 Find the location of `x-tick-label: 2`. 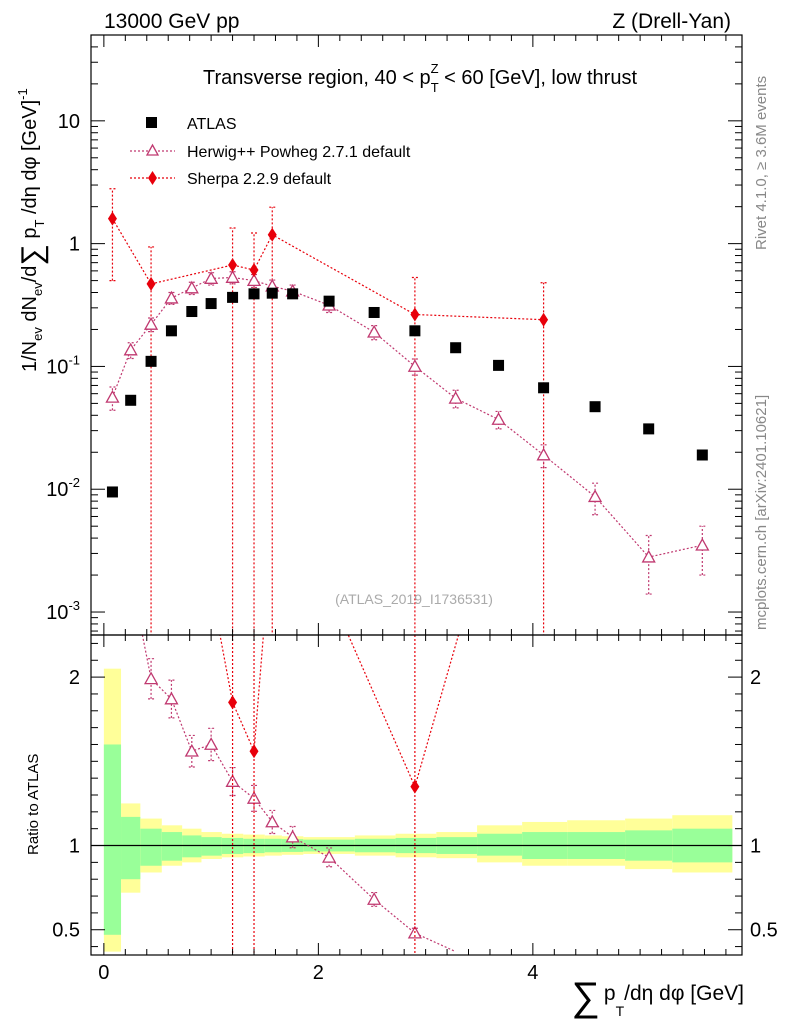

x-tick-label: 2 is located at coordinates (318, 973).